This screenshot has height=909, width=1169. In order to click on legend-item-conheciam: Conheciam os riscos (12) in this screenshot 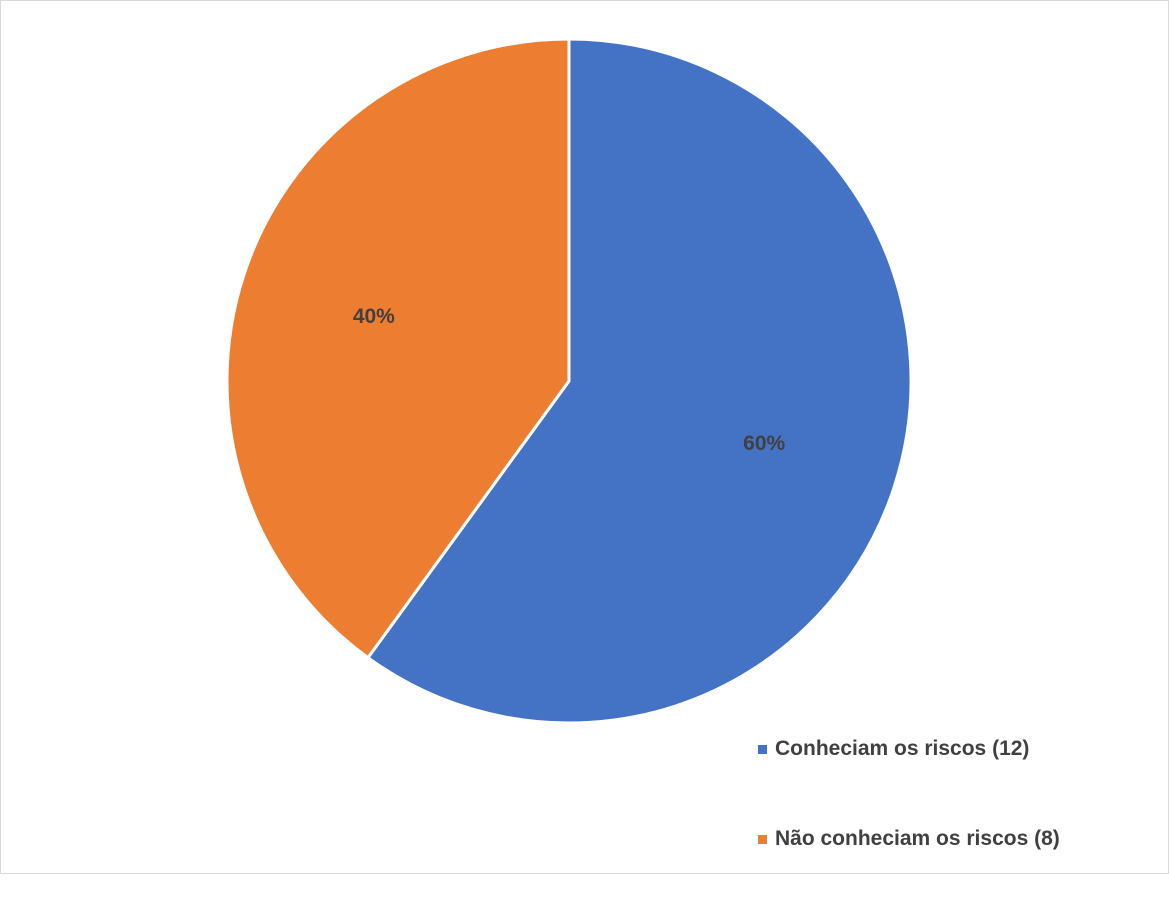, I will do `click(909, 749)`.